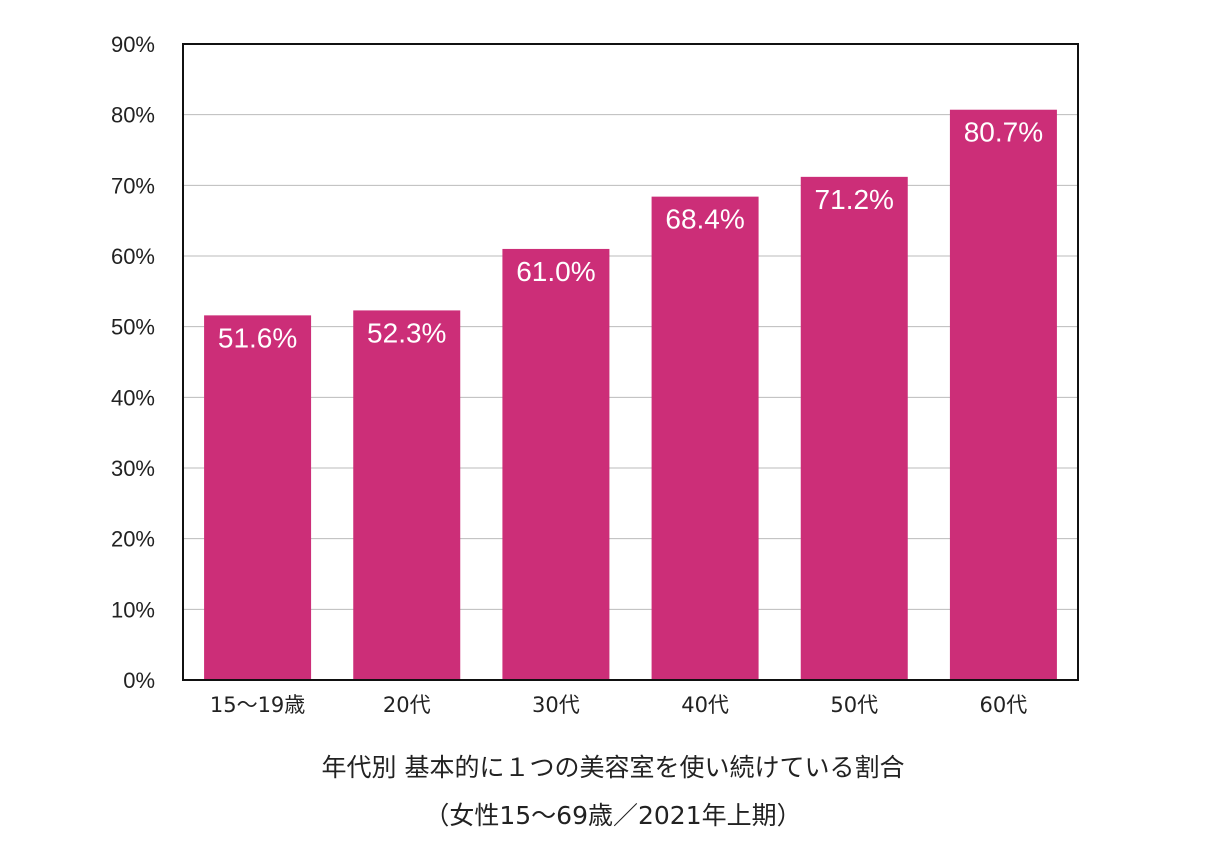 The height and width of the screenshot is (848, 1226). What do you see at coordinates (133, 539) in the screenshot?
I see `y-tick-label: 20%` at bounding box center [133, 539].